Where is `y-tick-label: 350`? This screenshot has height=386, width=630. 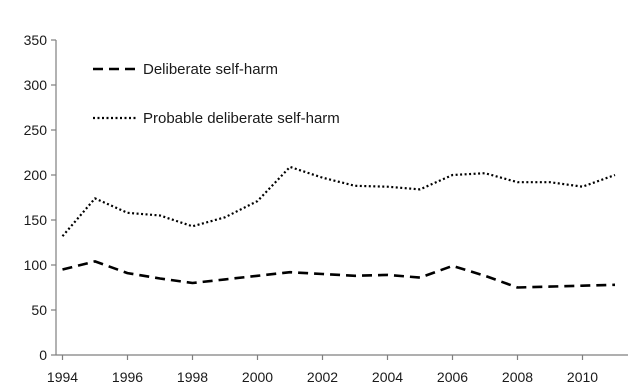 y-tick-label: 350 is located at coordinates (36, 40).